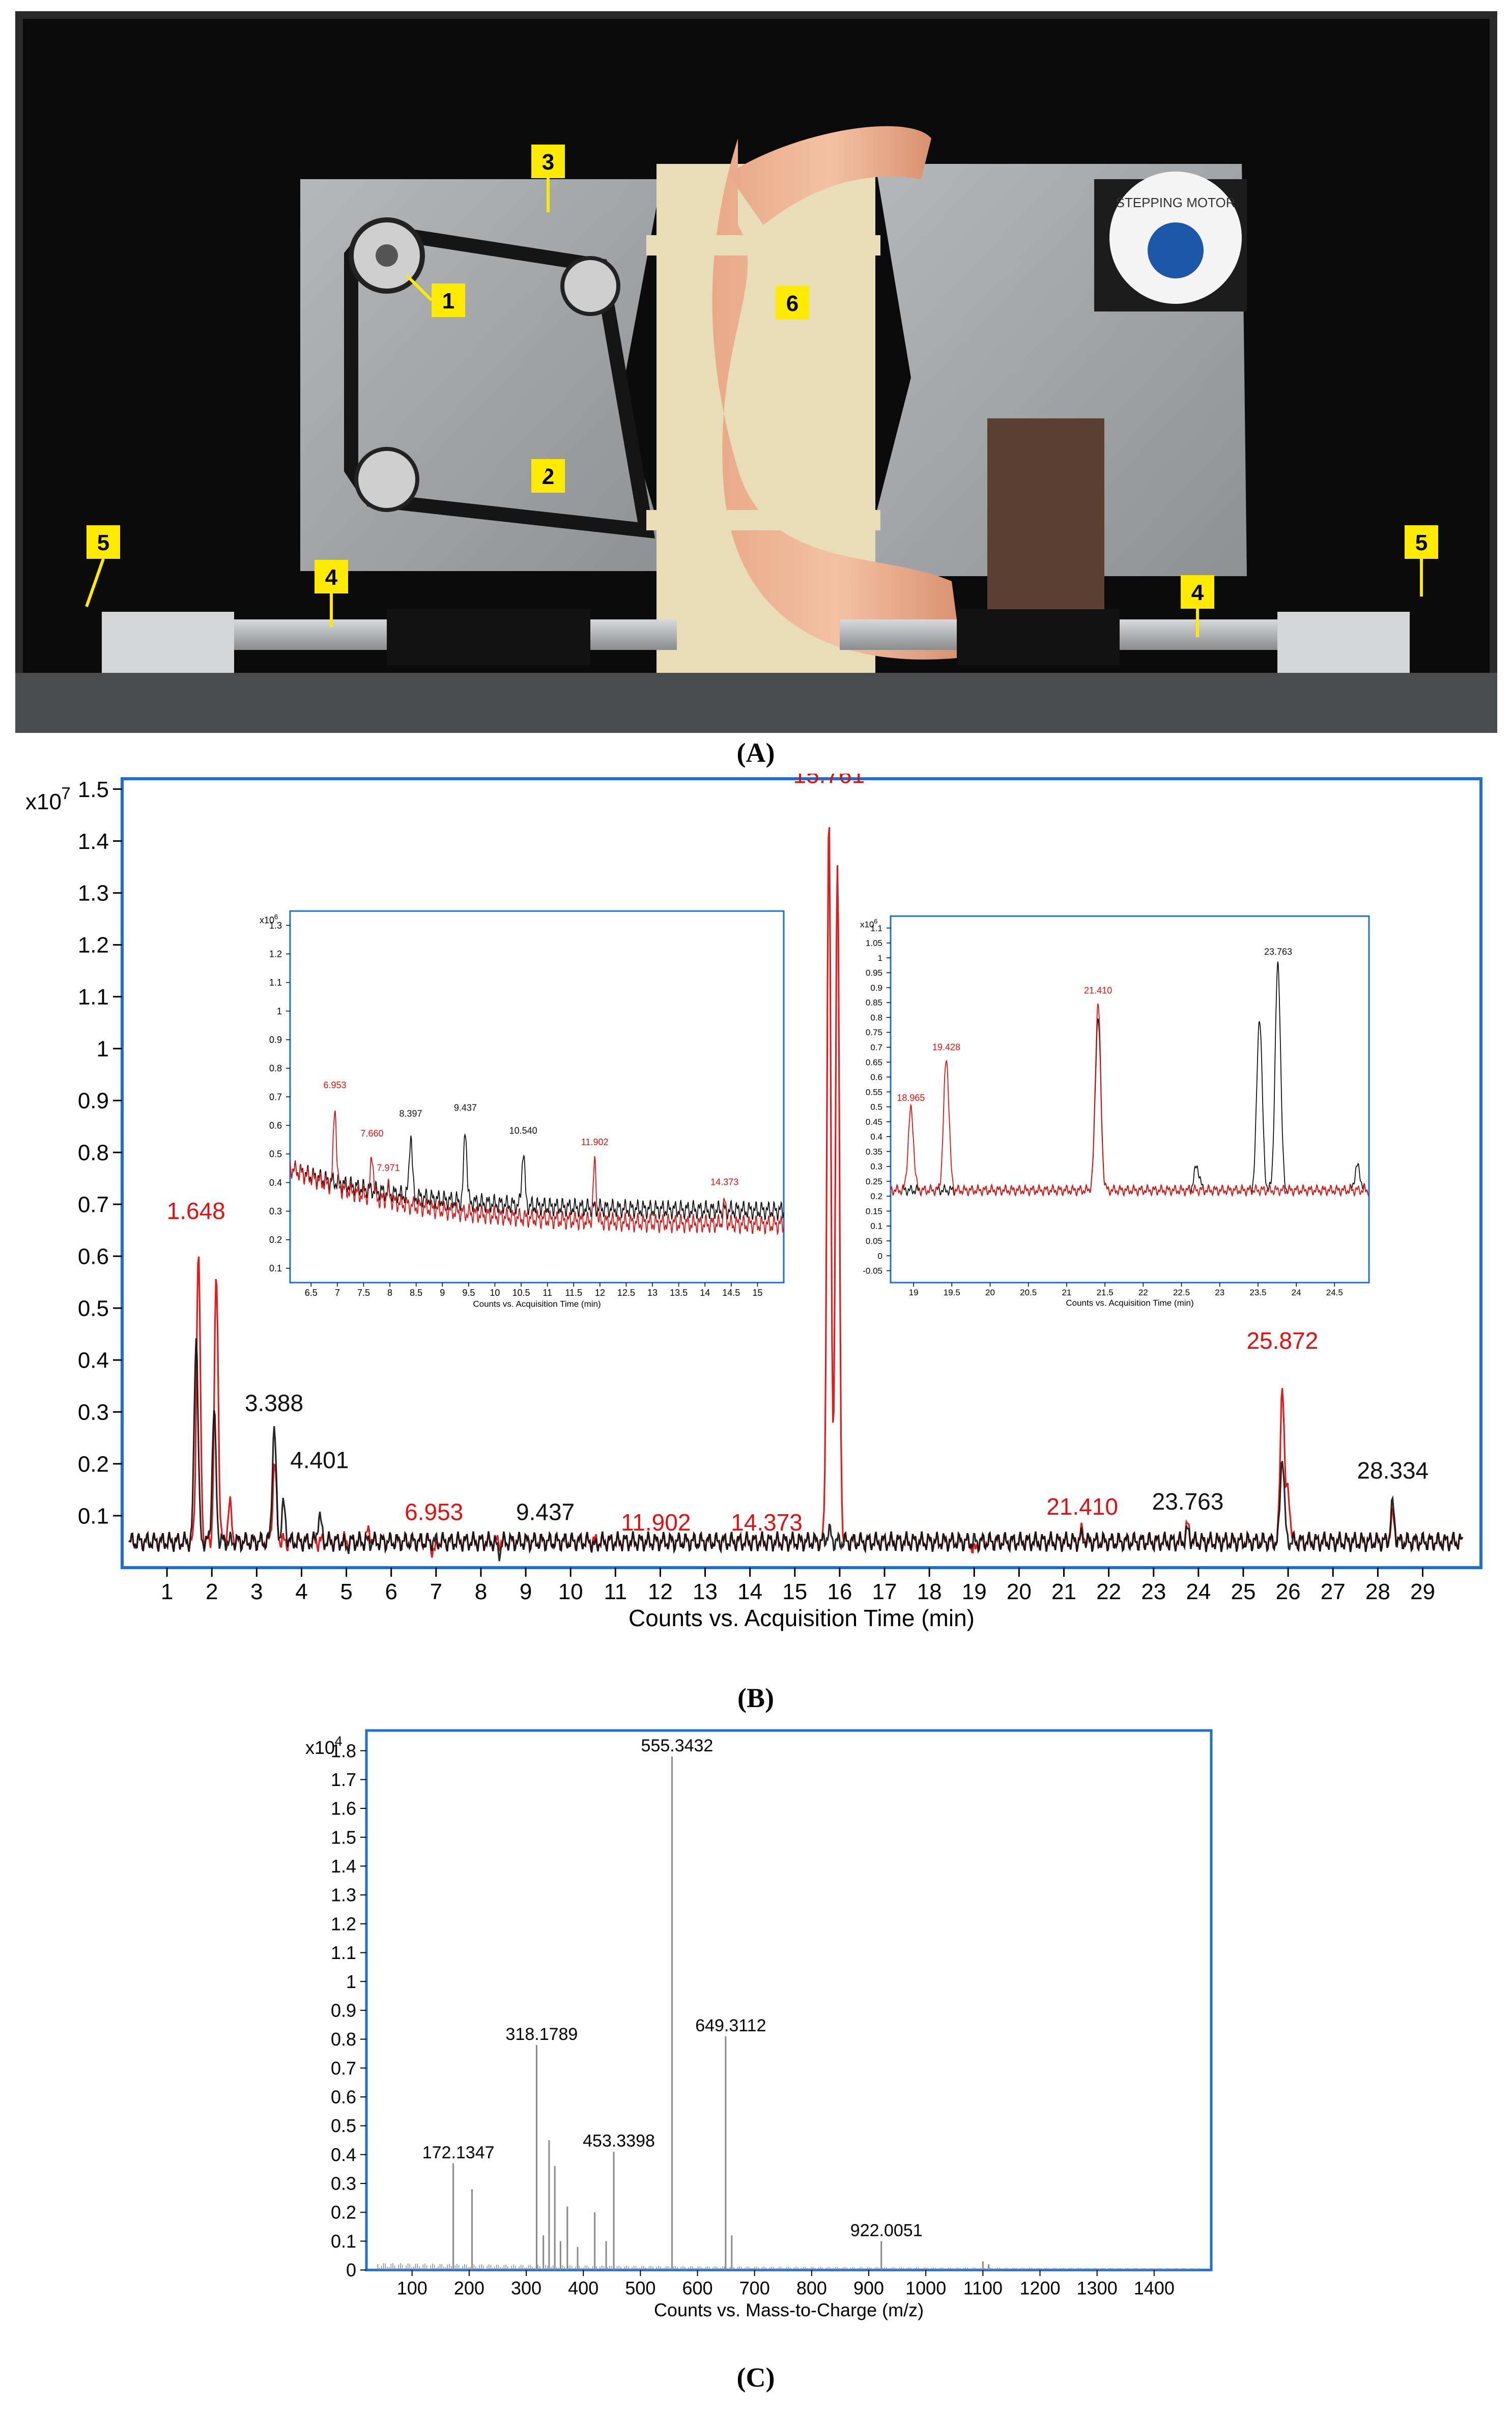 This screenshot has height=2412, width=1512. Describe the element at coordinates (343, 2212) in the screenshot. I see `ms-y-tick-label: 0.2` at that location.